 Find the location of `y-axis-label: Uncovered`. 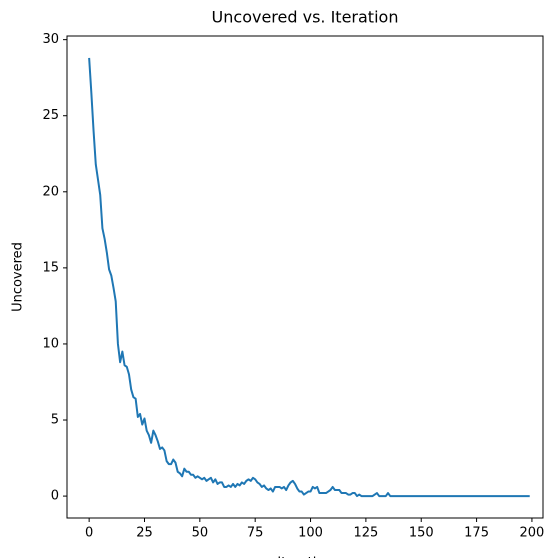

y-axis-label: Uncovered is located at coordinates (18, 277).